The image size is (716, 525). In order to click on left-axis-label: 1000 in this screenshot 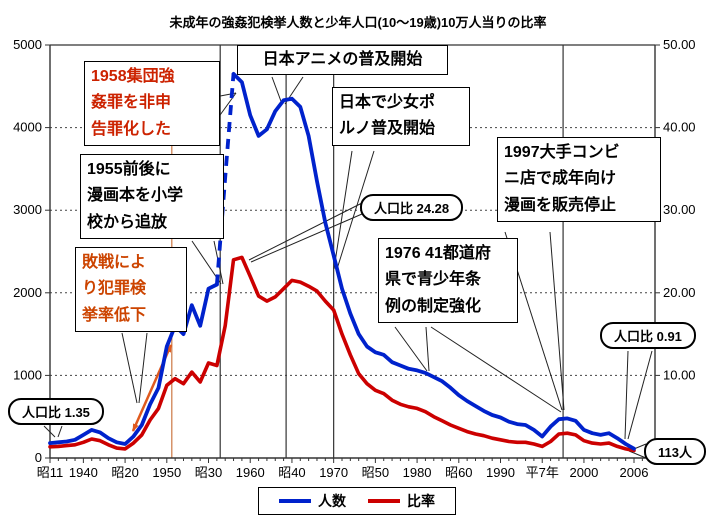, I will do `click(27, 374)`.